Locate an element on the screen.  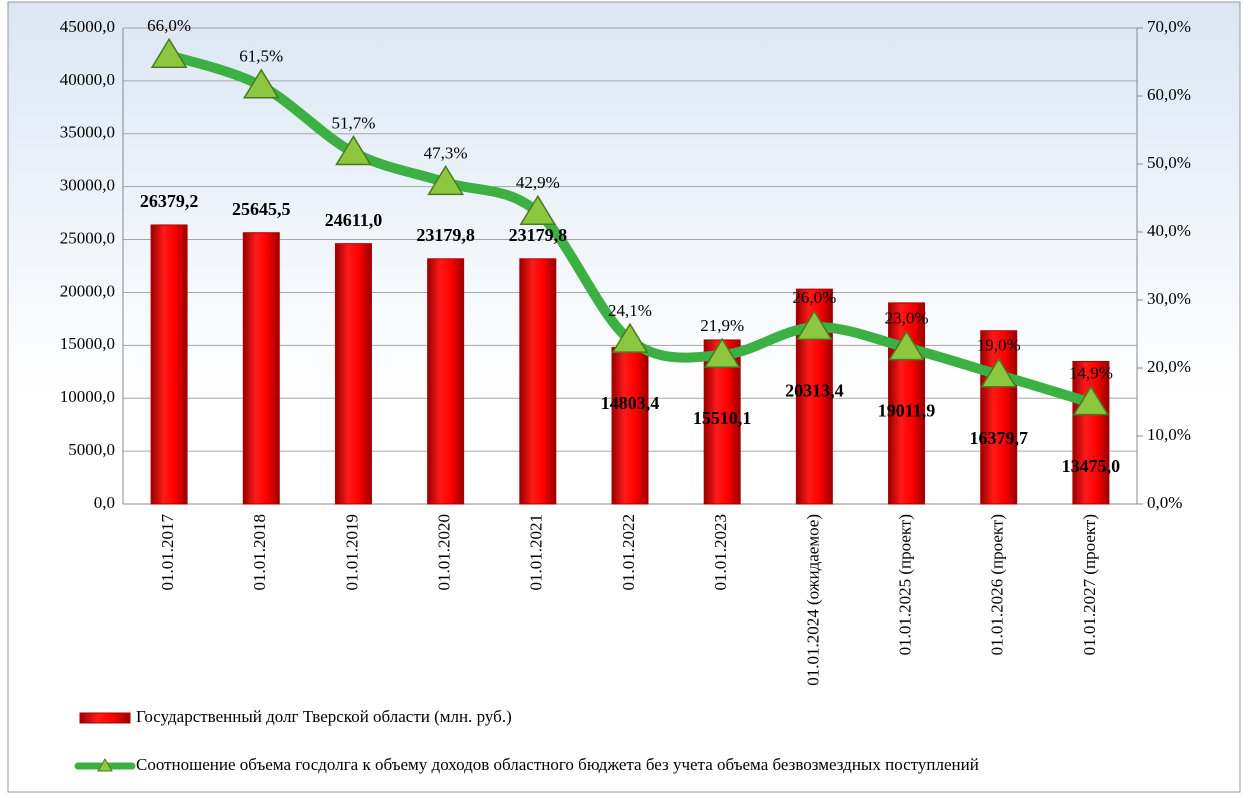
line-value-label: 24,1% is located at coordinates (630, 310).